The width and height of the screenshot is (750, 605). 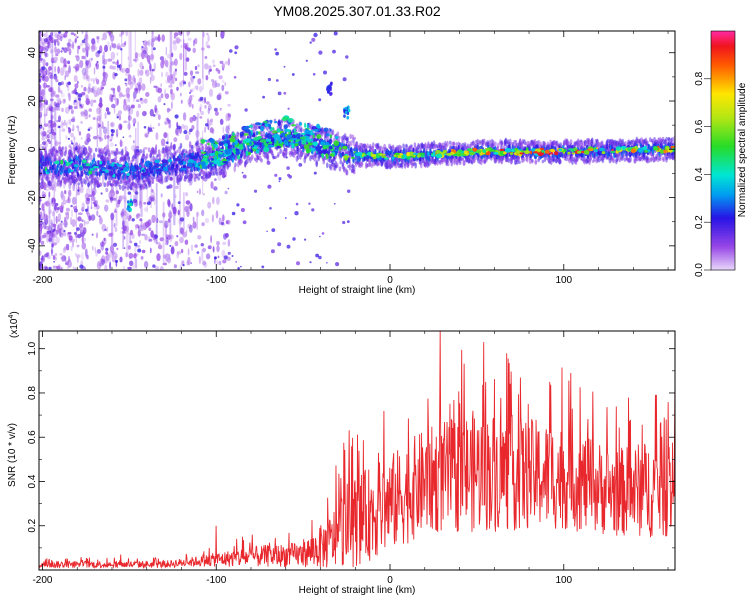 I want to click on heatmap-ridge-band, so click(x=108, y=163).